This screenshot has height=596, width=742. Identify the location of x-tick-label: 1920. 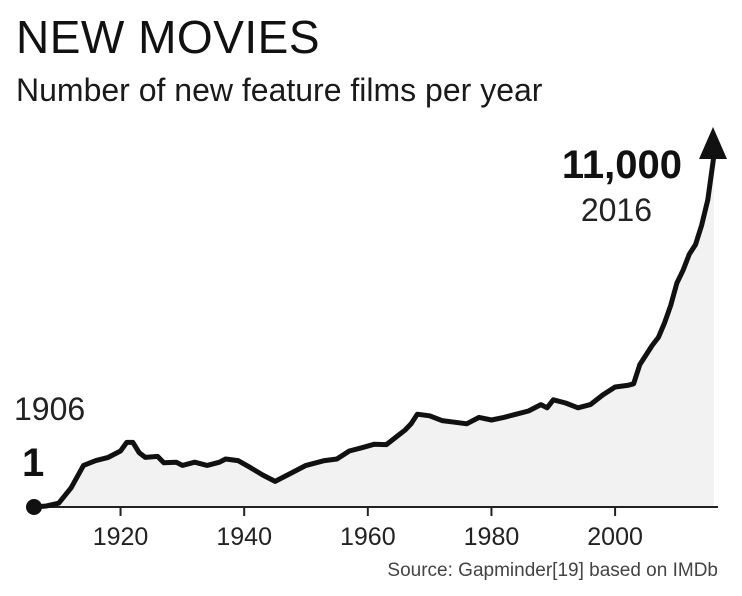
(121, 537).